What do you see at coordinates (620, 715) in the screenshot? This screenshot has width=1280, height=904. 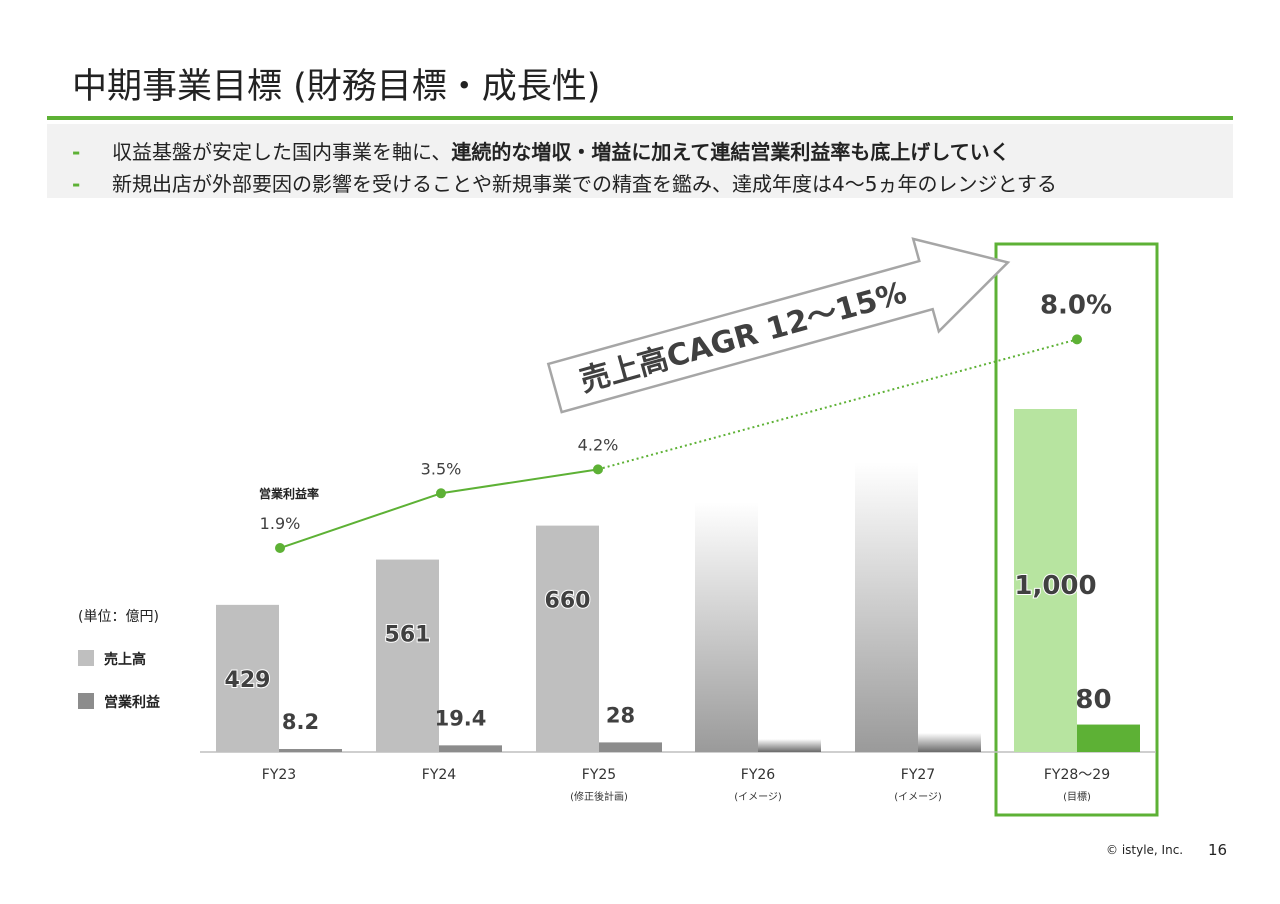 I see `profit-value-label: 28` at bounding box center [620, 715].